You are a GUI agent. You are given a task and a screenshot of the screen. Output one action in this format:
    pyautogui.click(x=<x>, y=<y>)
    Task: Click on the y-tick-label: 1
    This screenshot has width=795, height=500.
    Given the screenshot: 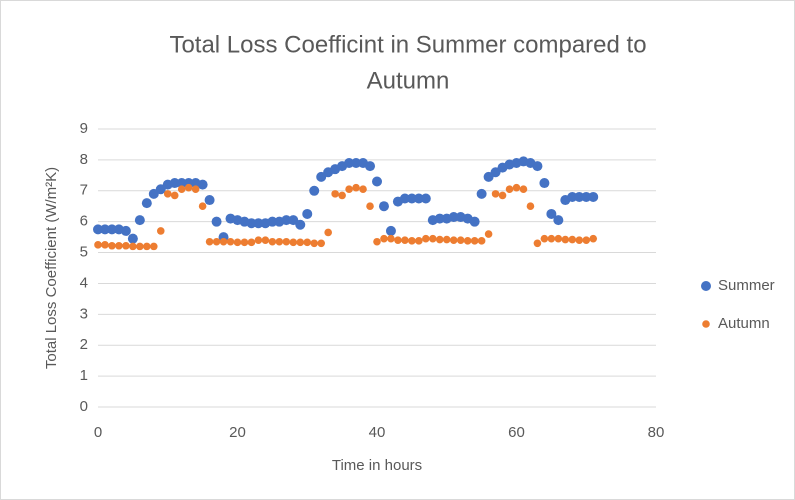 What is the action you would take?
    pyautogui.click(x=84, y=375)
    